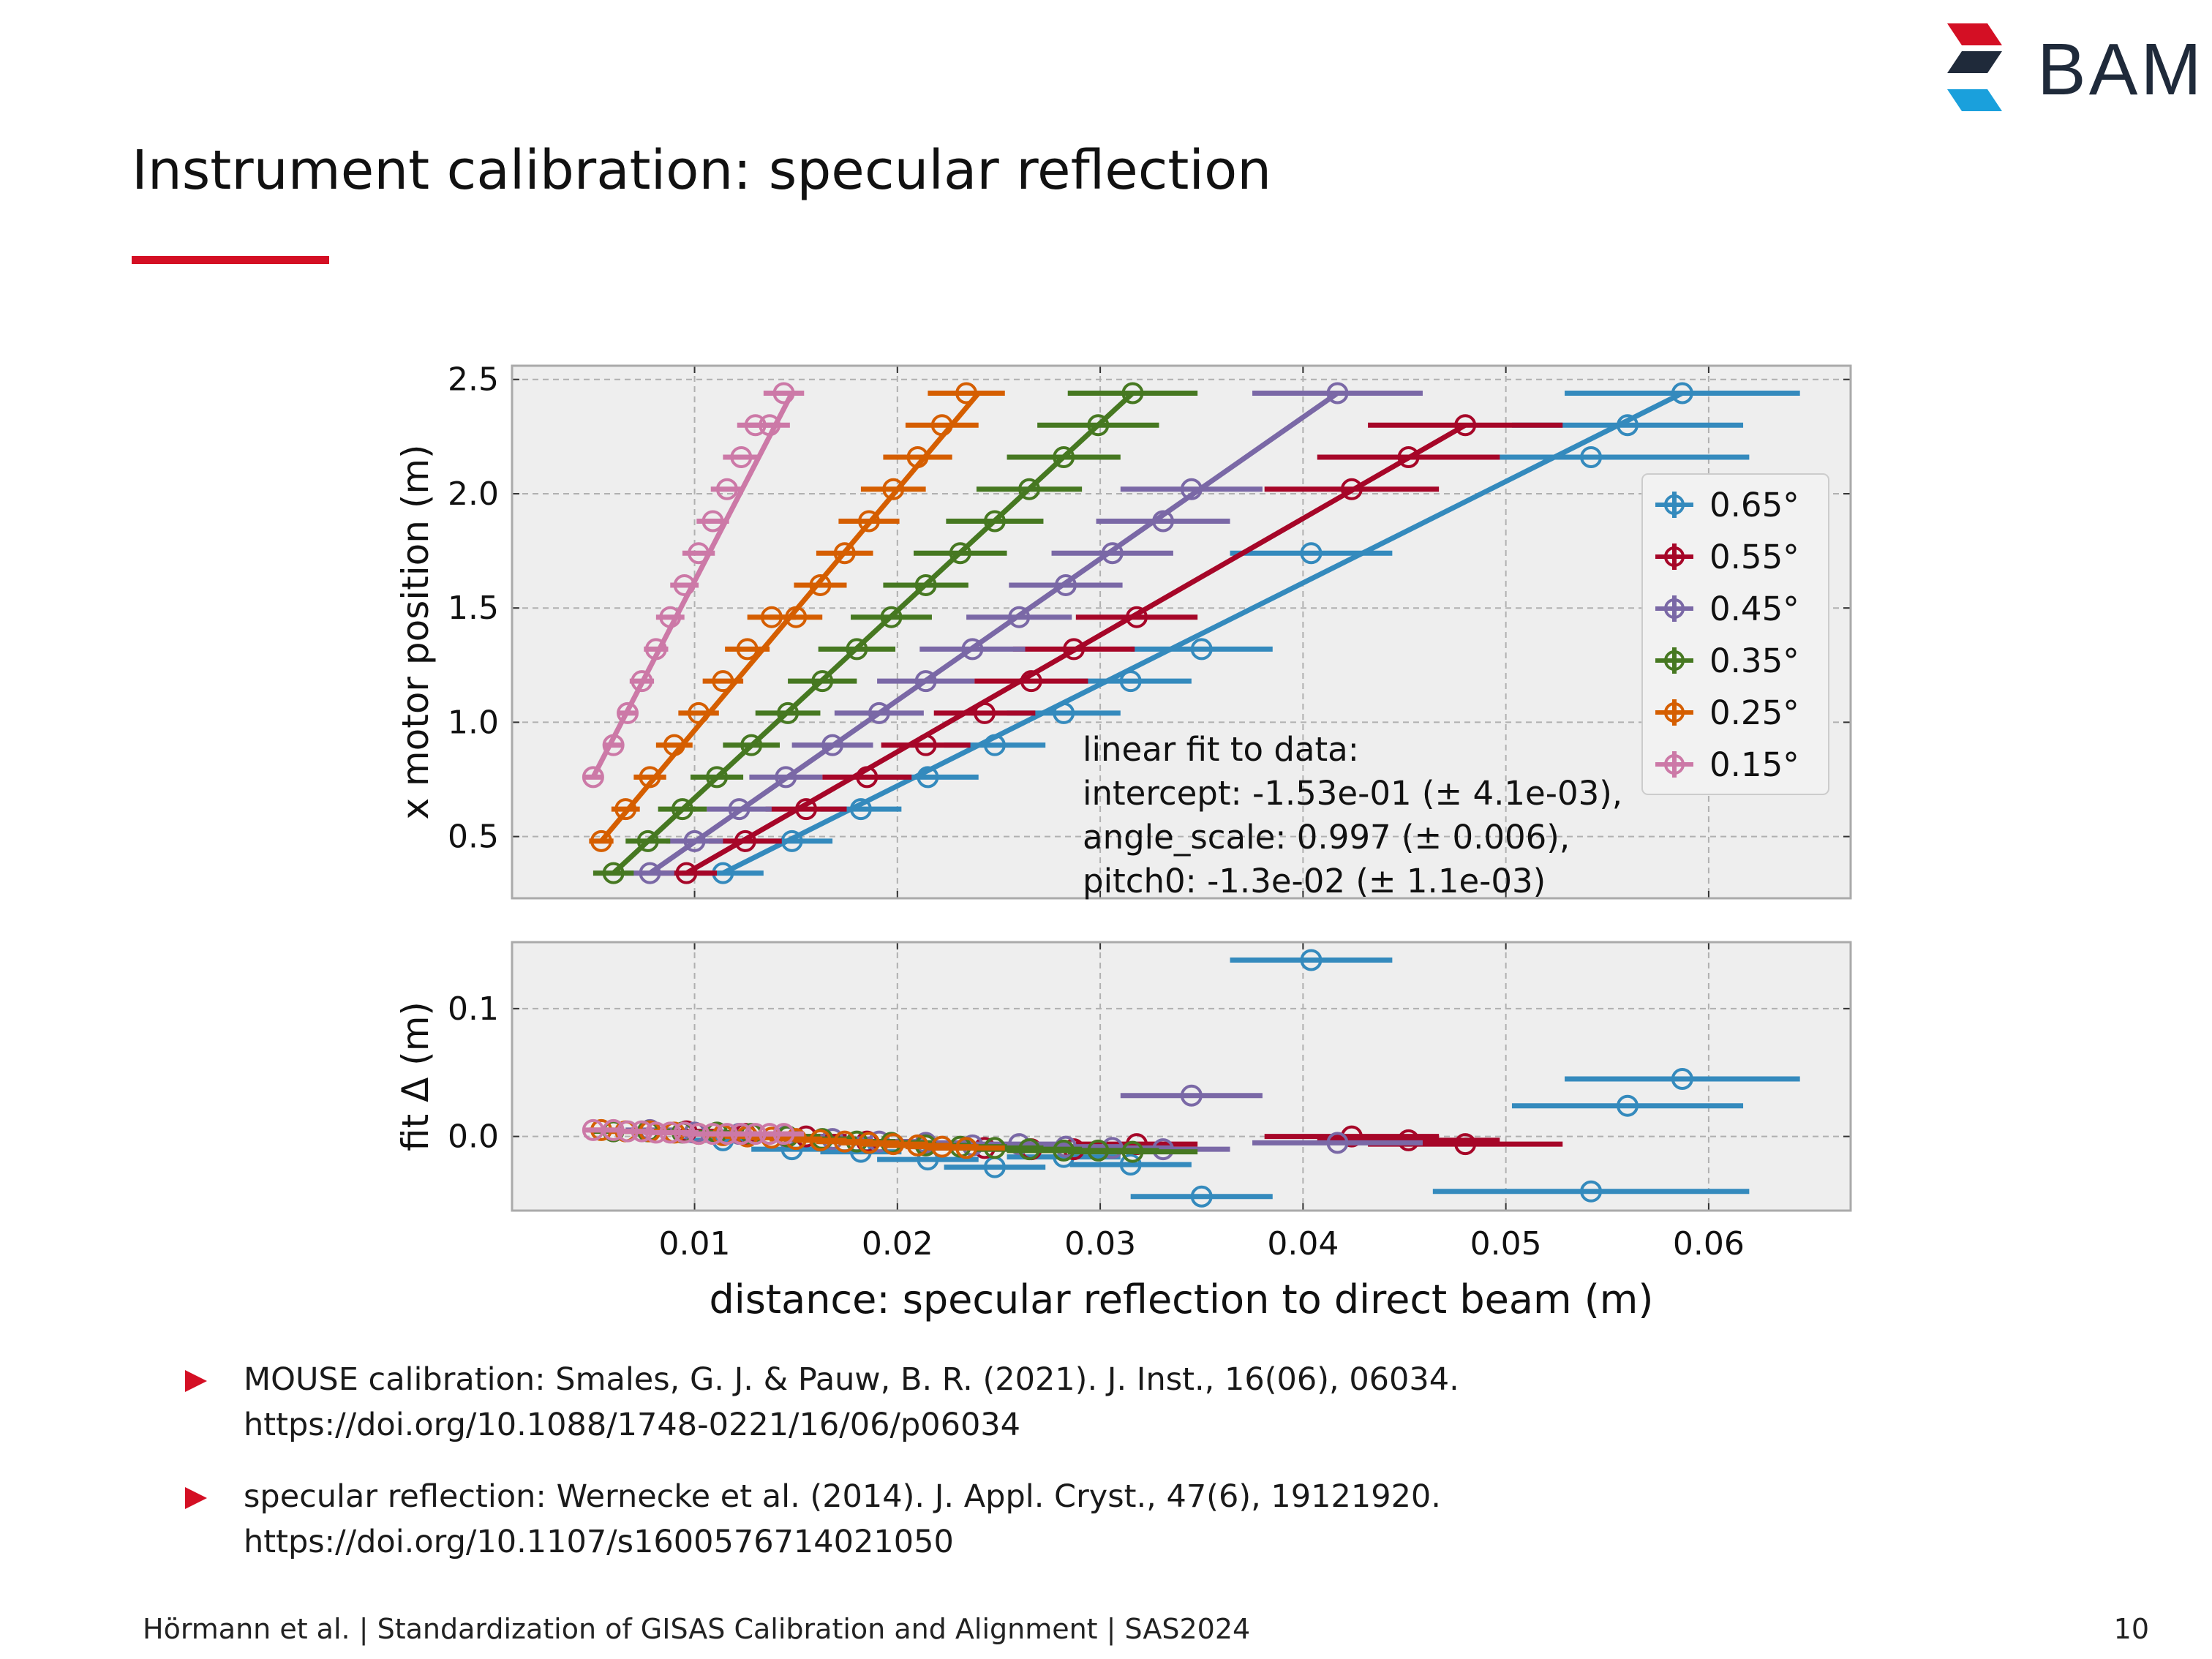 This screenshot has width=2212, height=1659. Describe the element at coordinates (473, 380) in the screenshot. I see `y-tick-label: 2.5` at that location.